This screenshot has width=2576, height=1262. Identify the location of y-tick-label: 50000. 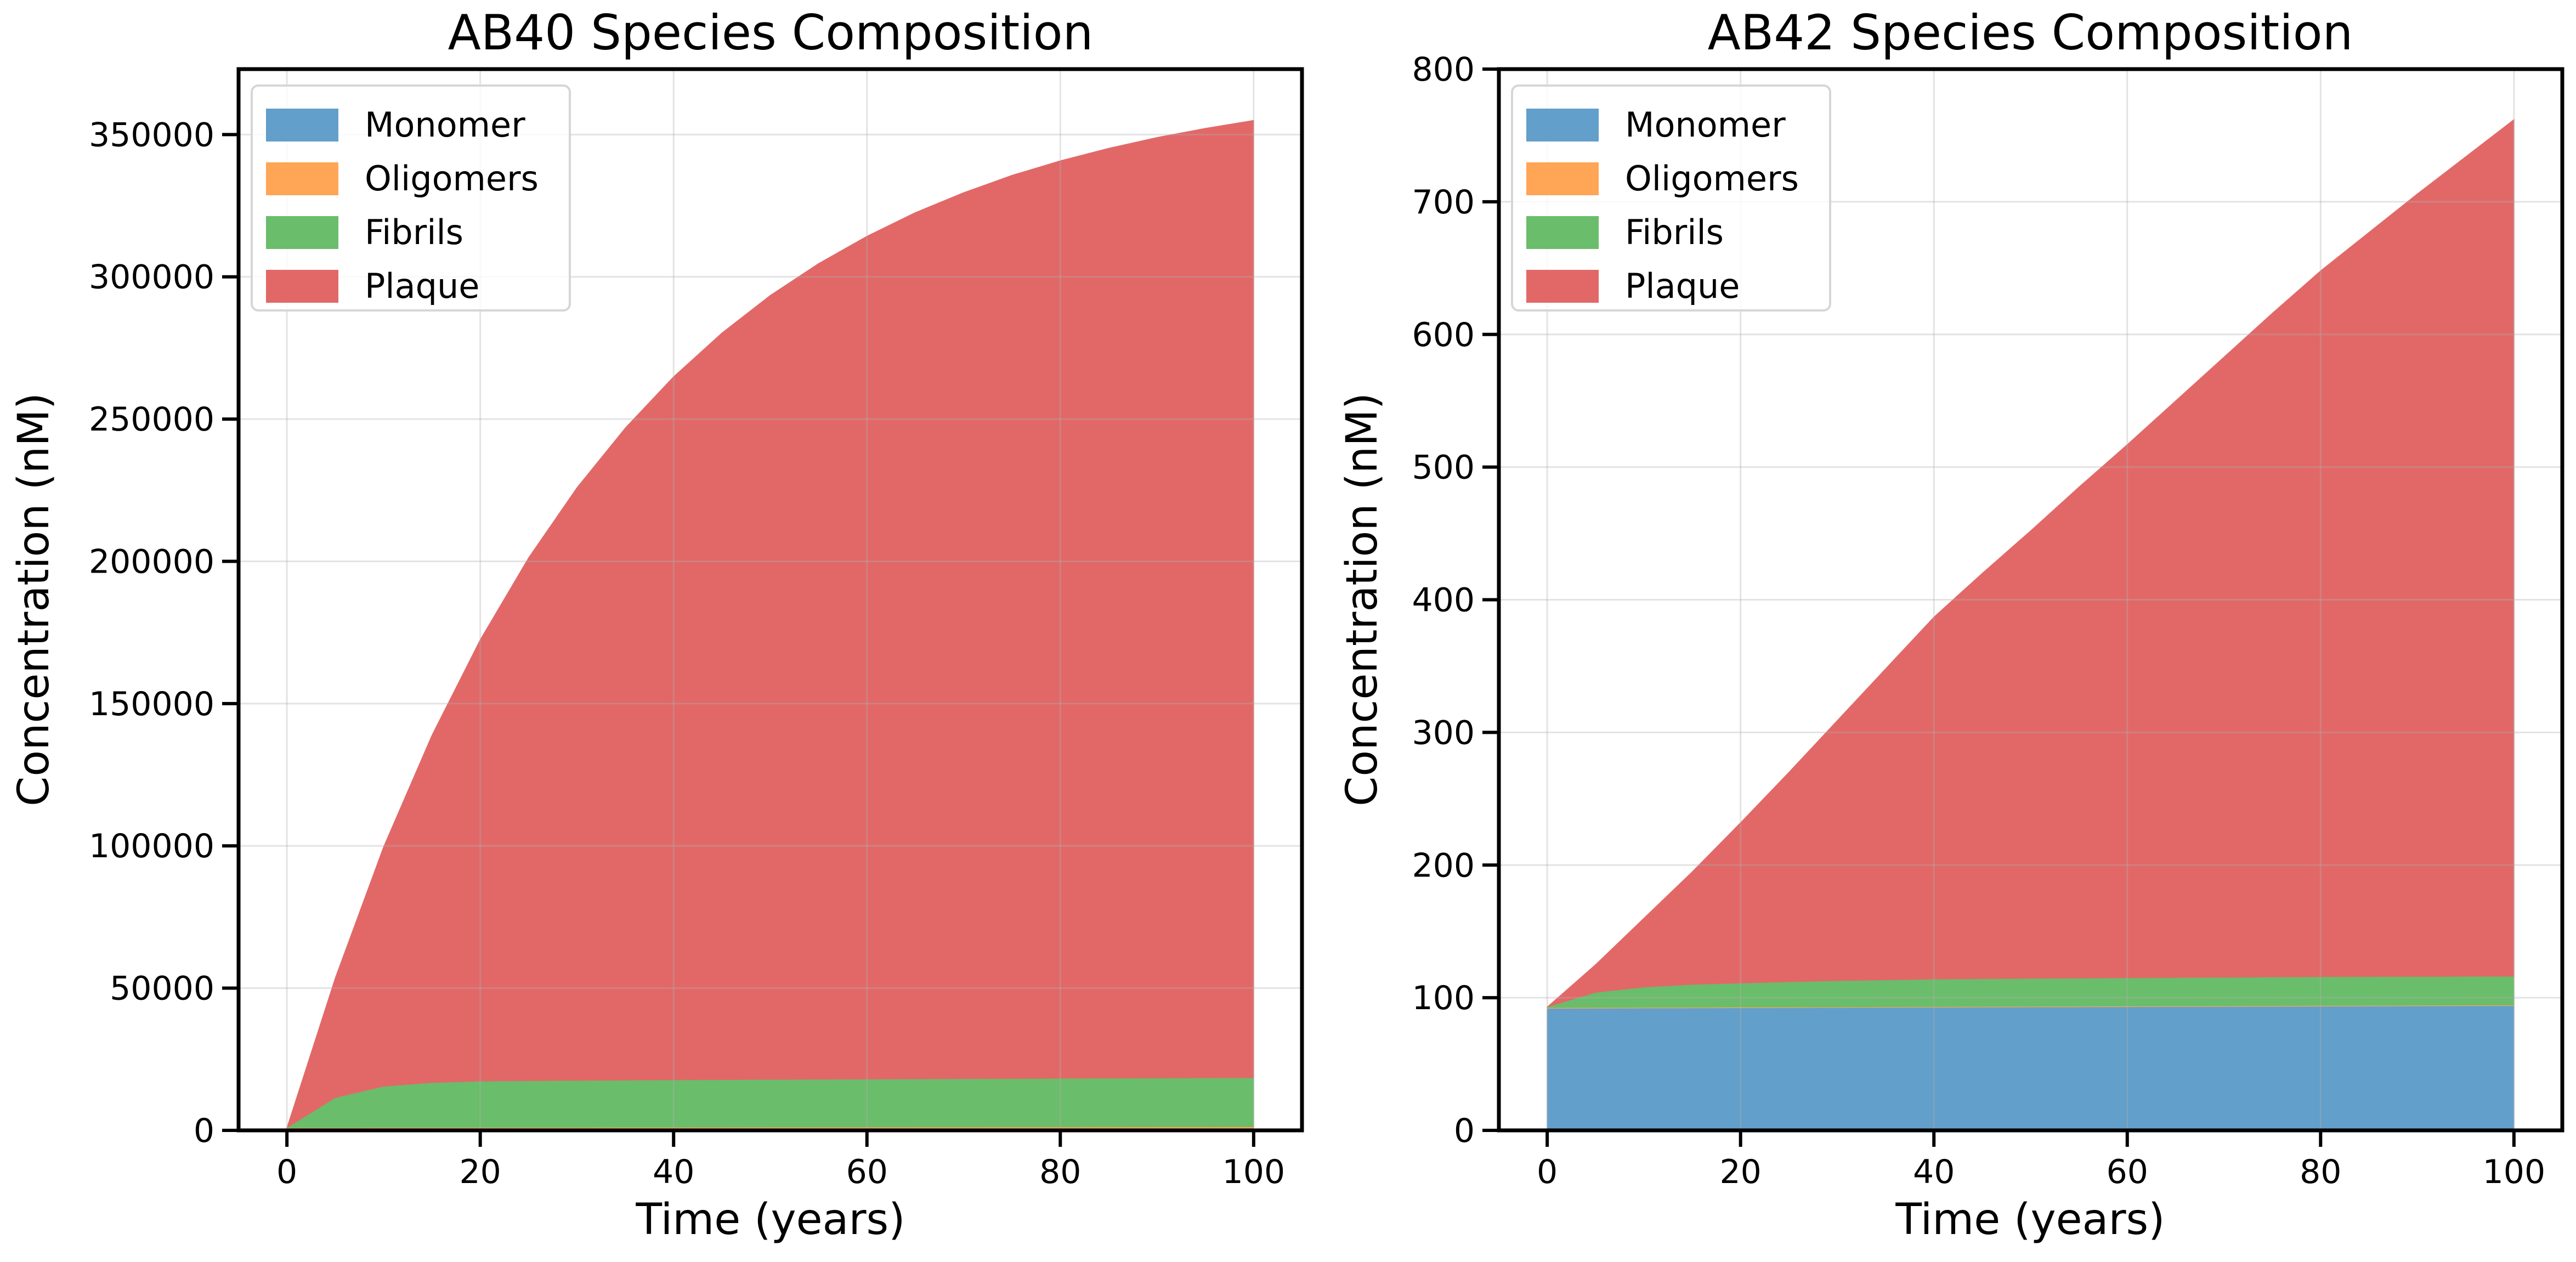
(162, 989).